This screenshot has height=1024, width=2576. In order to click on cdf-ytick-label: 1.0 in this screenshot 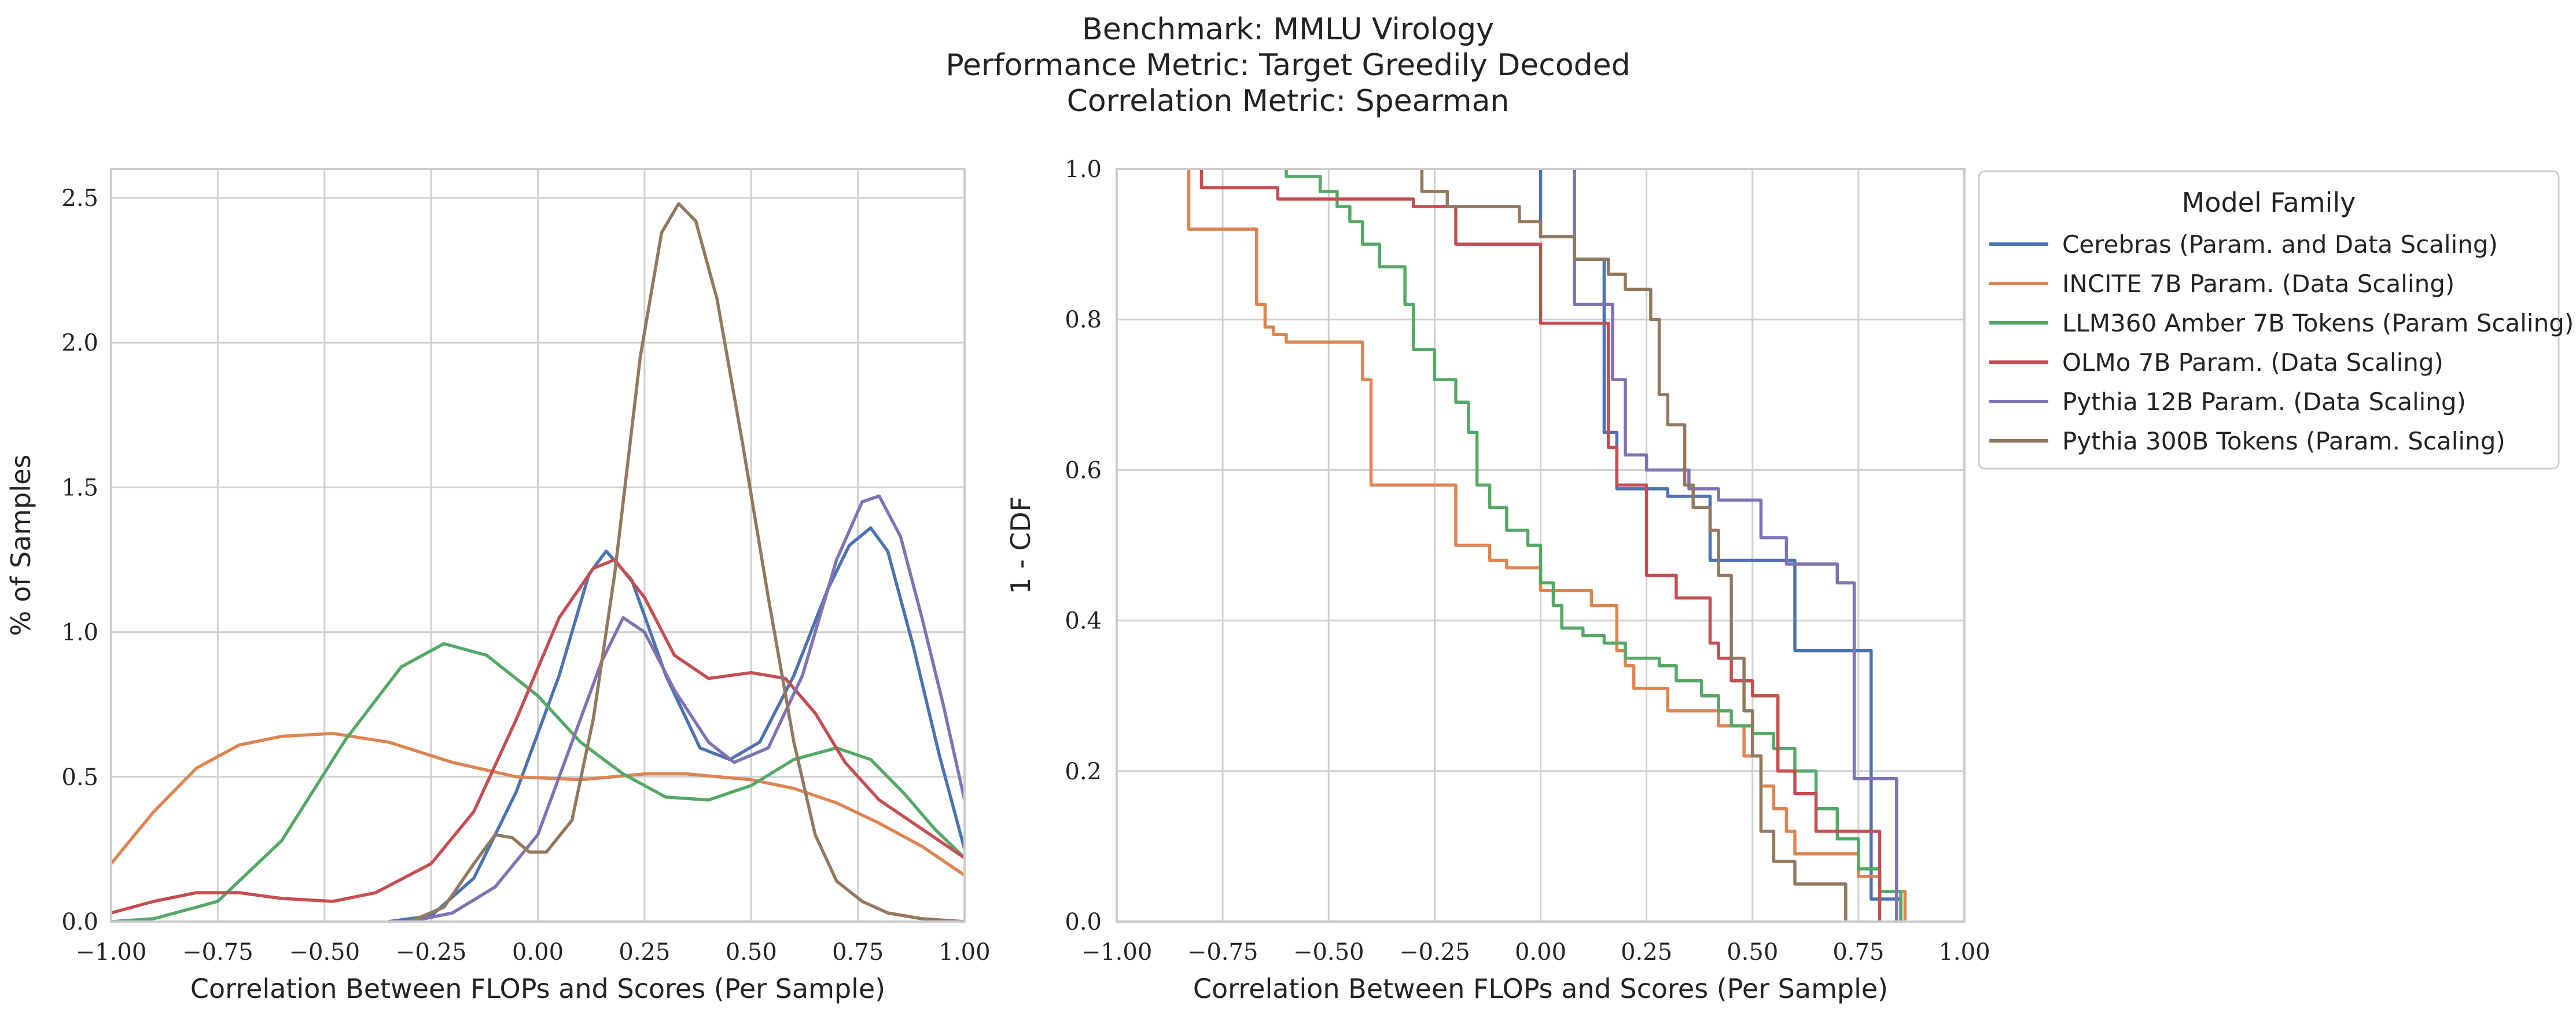, I will do `click(1083, 169)`.